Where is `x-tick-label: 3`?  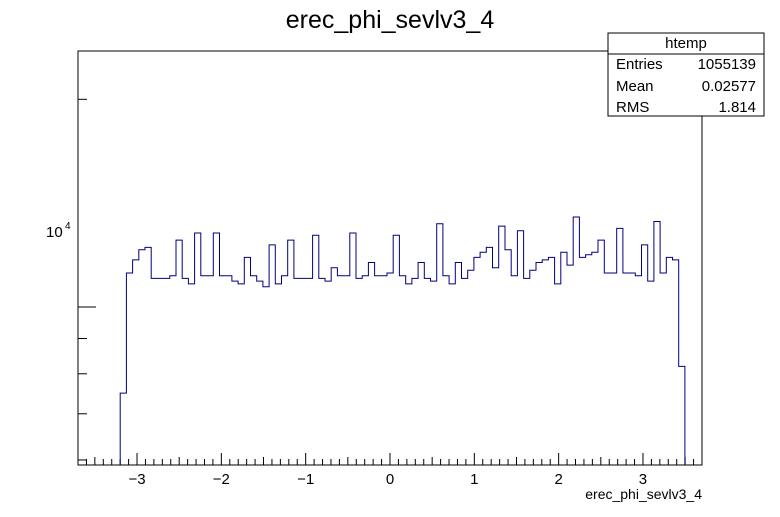
x-tick-label: 3 is located at coordinates (643, 479).